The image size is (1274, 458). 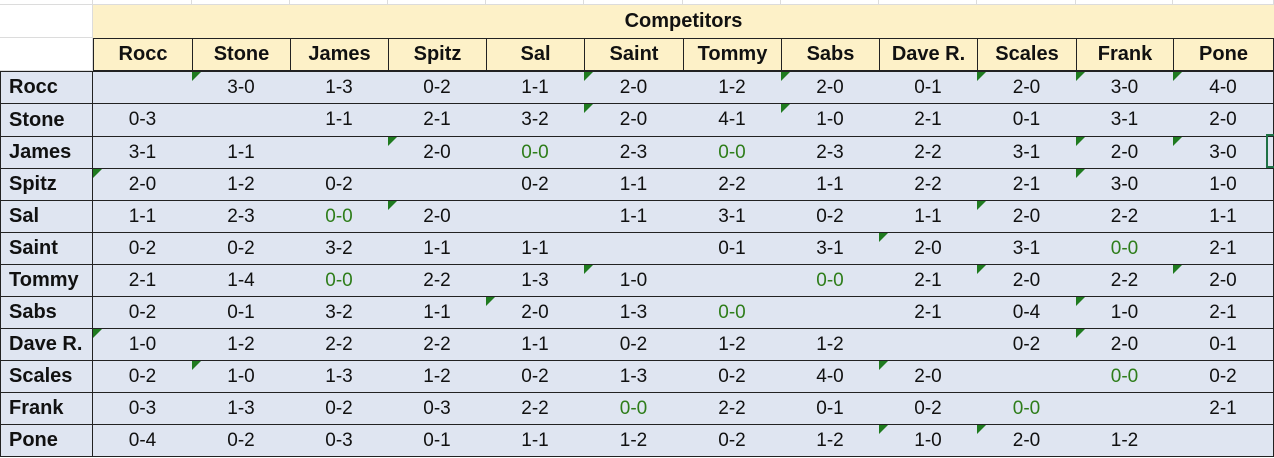 What do you see at coordinates (437, 54) in the screenshot?
I see `column-header: Spitz` at bounding box center [437, 54].